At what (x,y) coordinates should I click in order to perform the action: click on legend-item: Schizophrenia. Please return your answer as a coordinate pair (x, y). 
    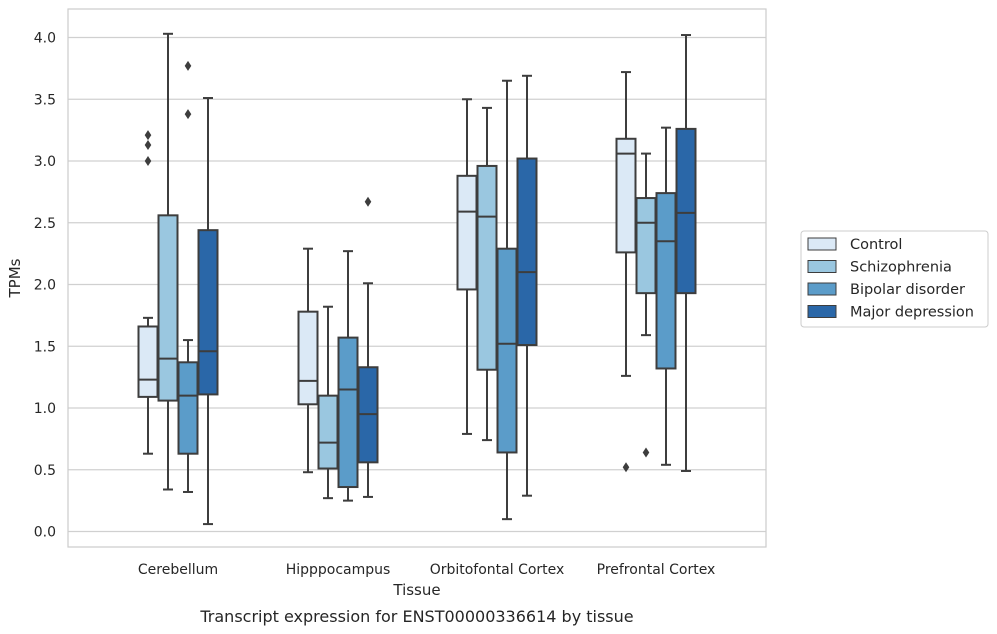
    Looking at the image, I should click on (879, 268).